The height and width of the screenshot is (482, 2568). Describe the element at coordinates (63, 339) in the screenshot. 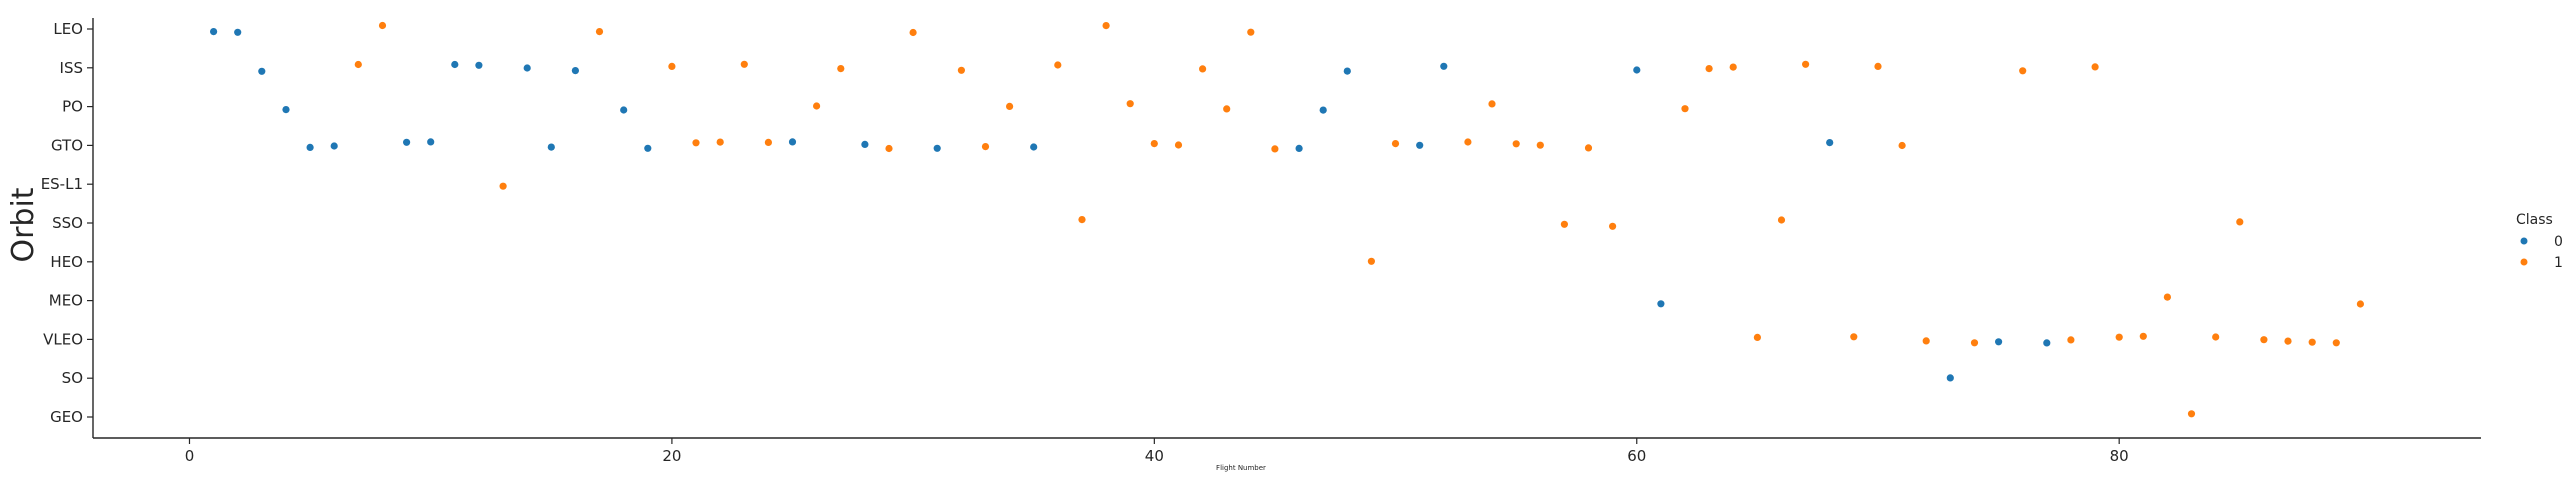

I see `y-tick-label: VLEO` at that location.